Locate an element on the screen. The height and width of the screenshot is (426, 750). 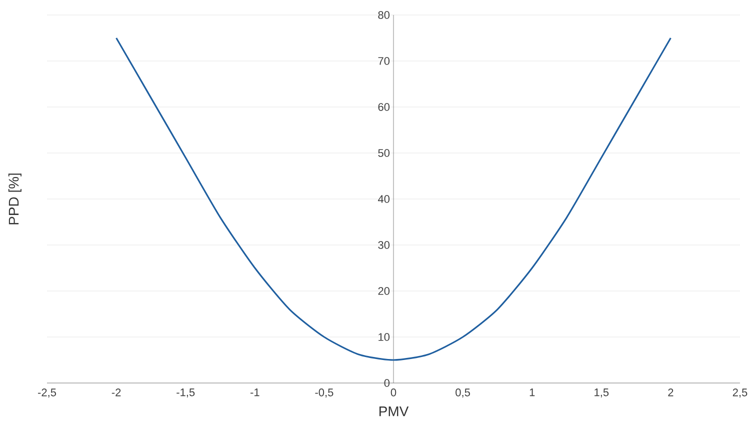
x-tick-label: 0 is located at coordinates (393, 392).